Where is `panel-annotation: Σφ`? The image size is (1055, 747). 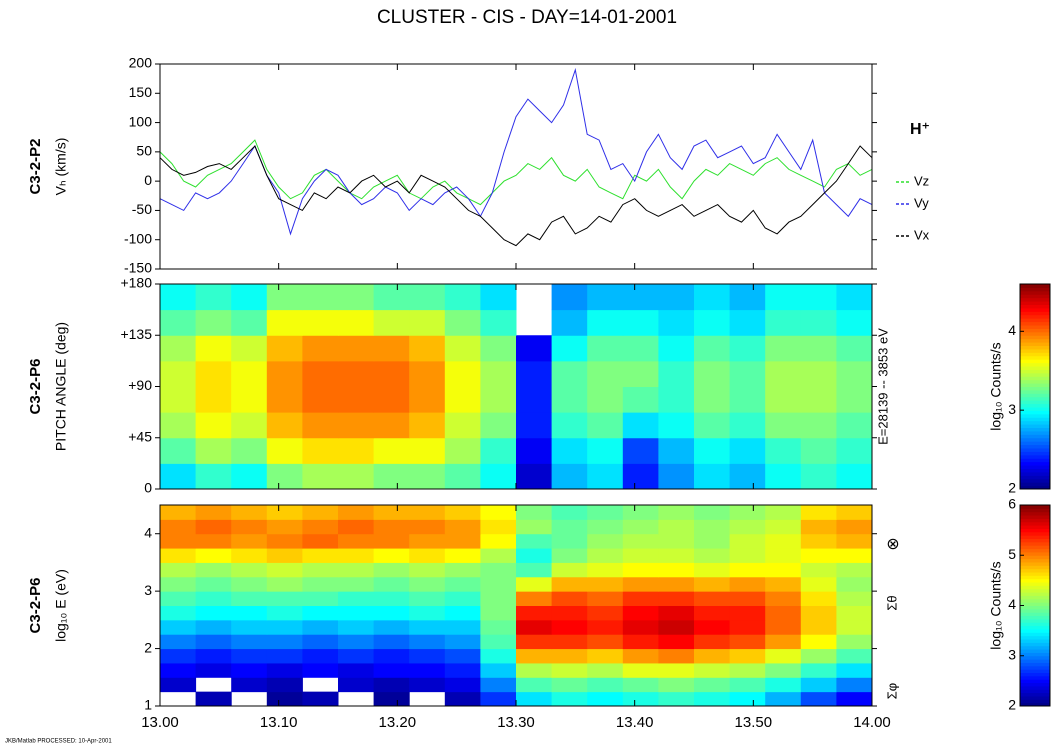
panel-annotation: Σφ is located at coordinates (891, 691).